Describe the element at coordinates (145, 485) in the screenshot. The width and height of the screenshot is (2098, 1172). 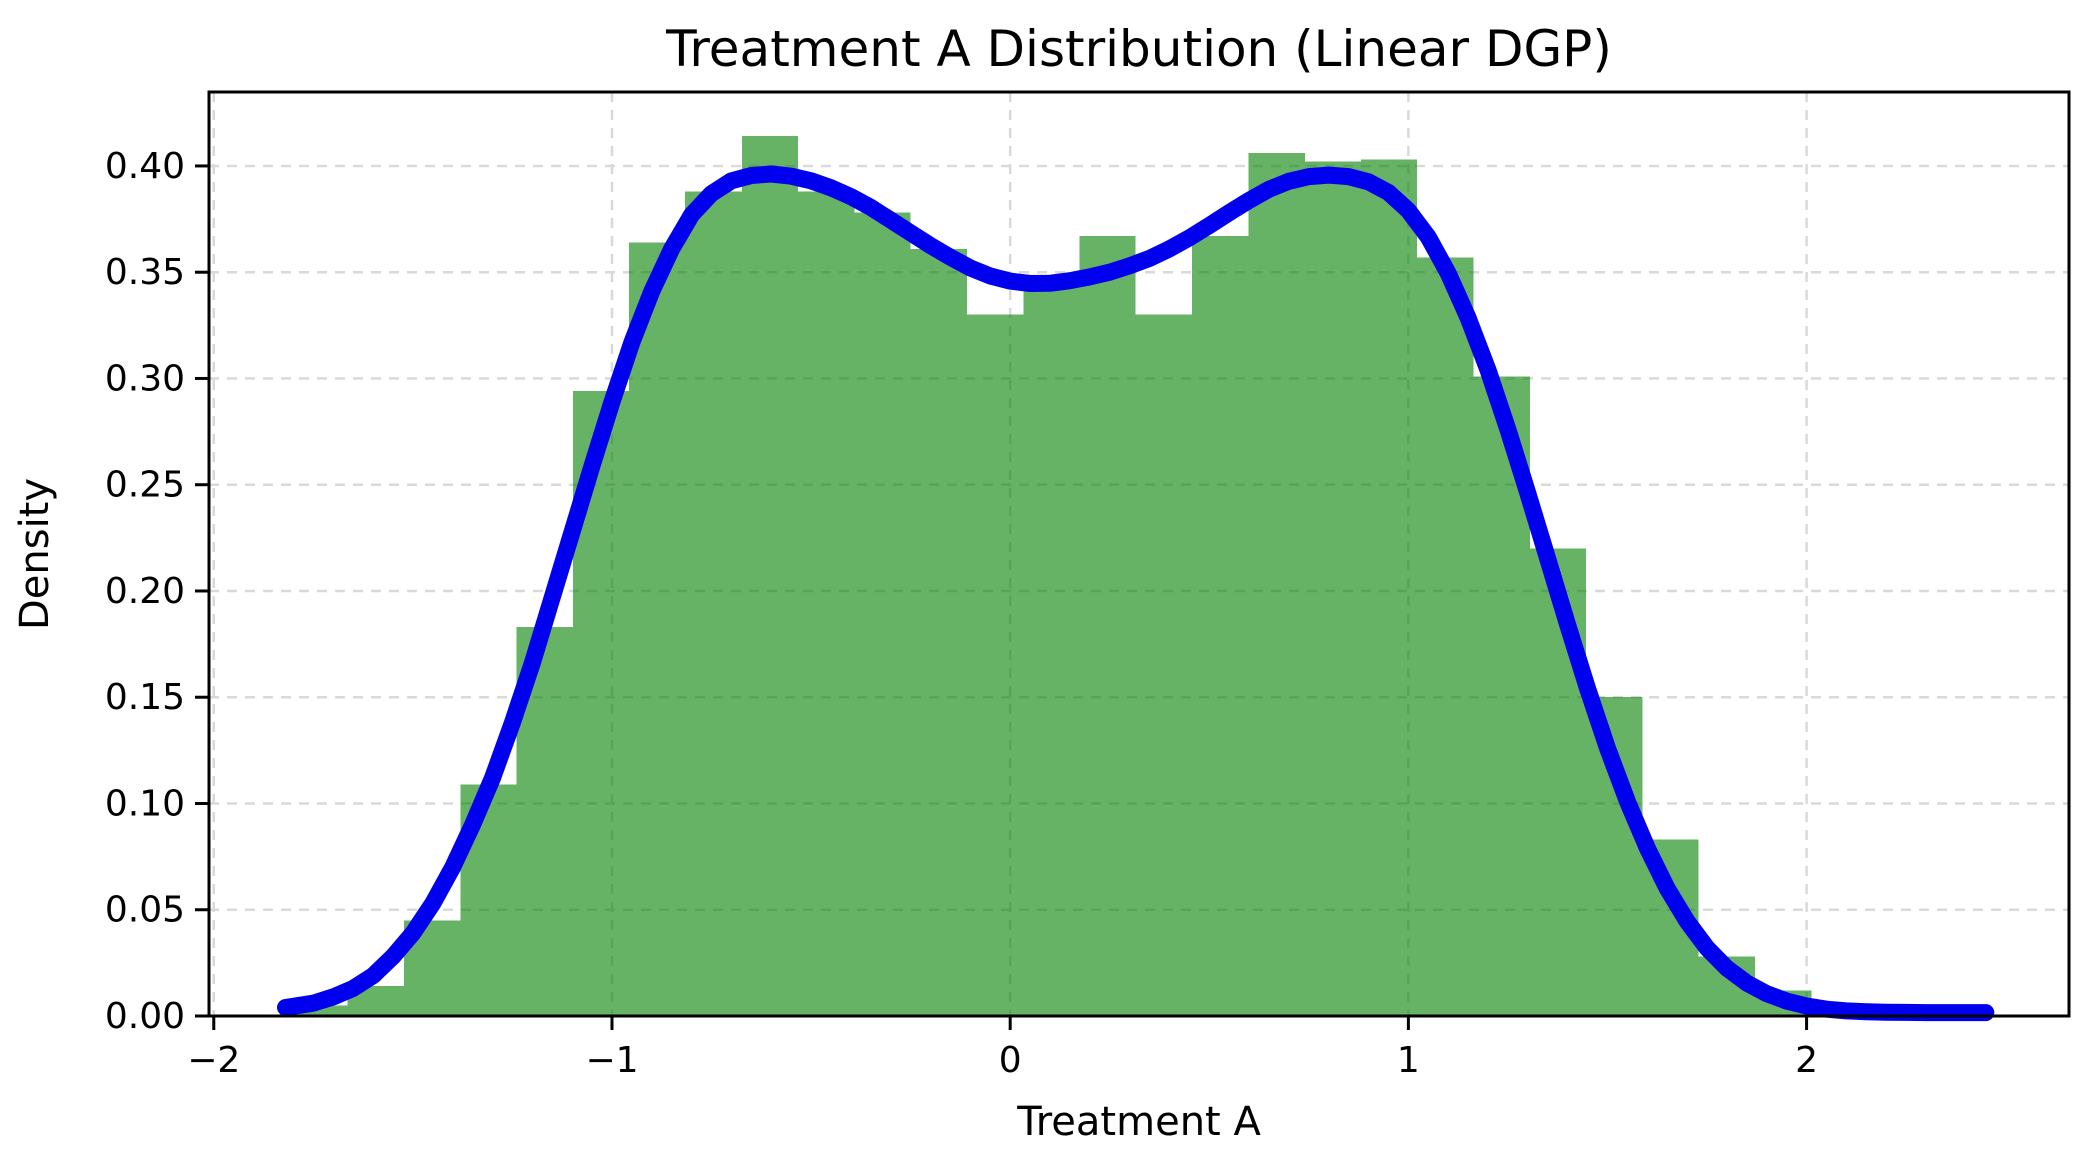
I see `y-tick-label: 0.25` at that location.